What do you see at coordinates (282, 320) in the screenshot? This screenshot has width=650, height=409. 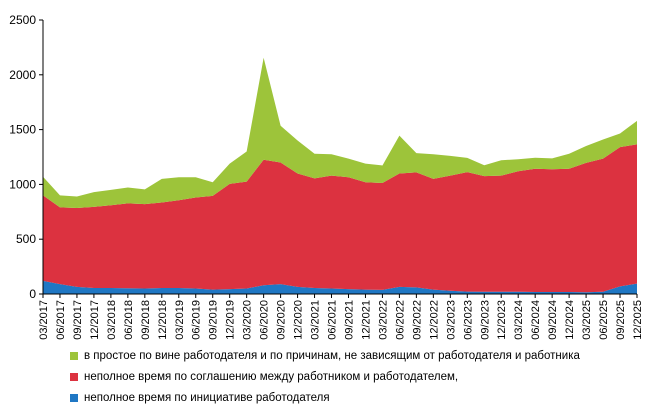 I see `x-tick-label: 09/2020` at bounding box center [282, 320].